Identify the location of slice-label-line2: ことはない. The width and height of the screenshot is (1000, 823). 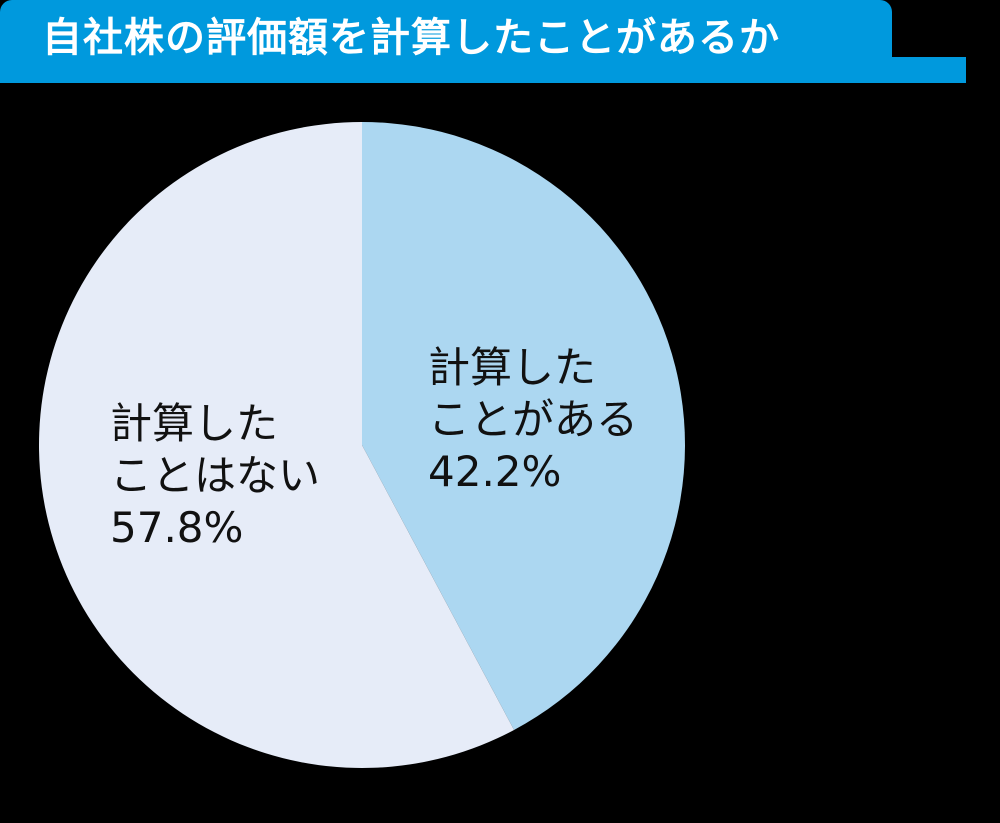
(215, 475).